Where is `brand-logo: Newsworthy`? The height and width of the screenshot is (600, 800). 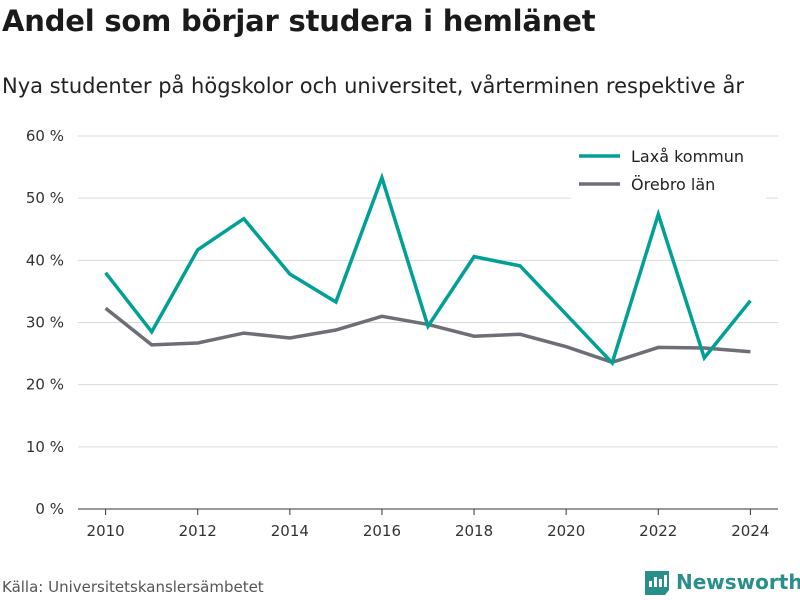
brand-logo: Newsworthy is located at coordinates (722, 582).